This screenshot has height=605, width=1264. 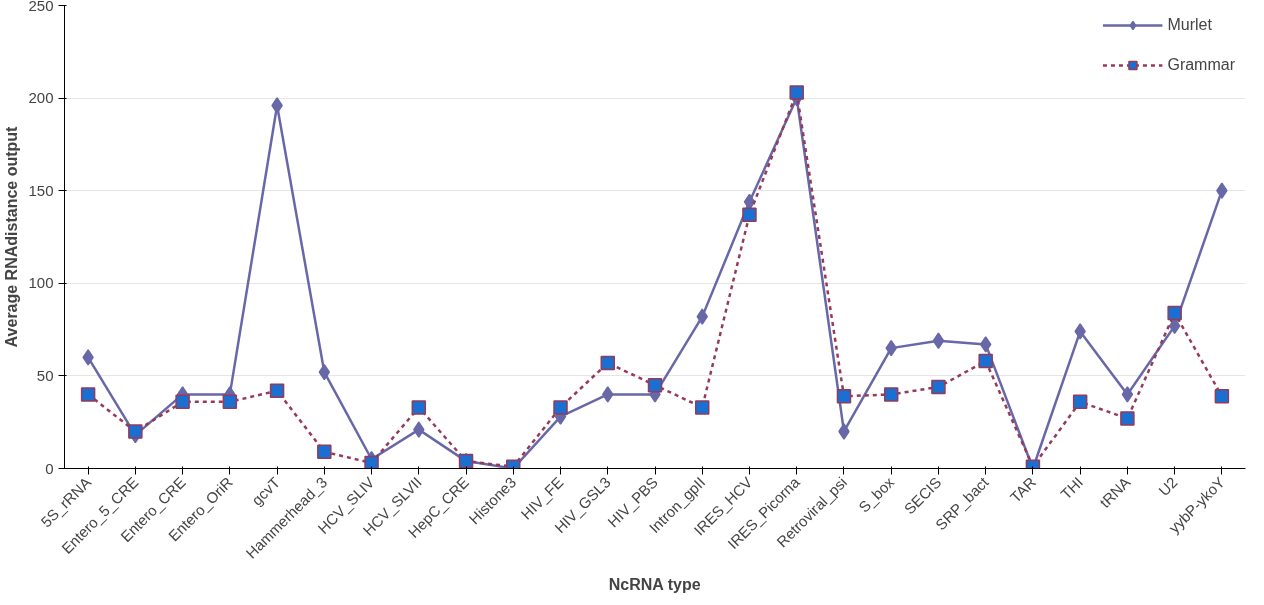 What do you see at coordinates (49, 468) in the screenshot?
I see `y-tick-label: 0` at bounding box center [49, 468].